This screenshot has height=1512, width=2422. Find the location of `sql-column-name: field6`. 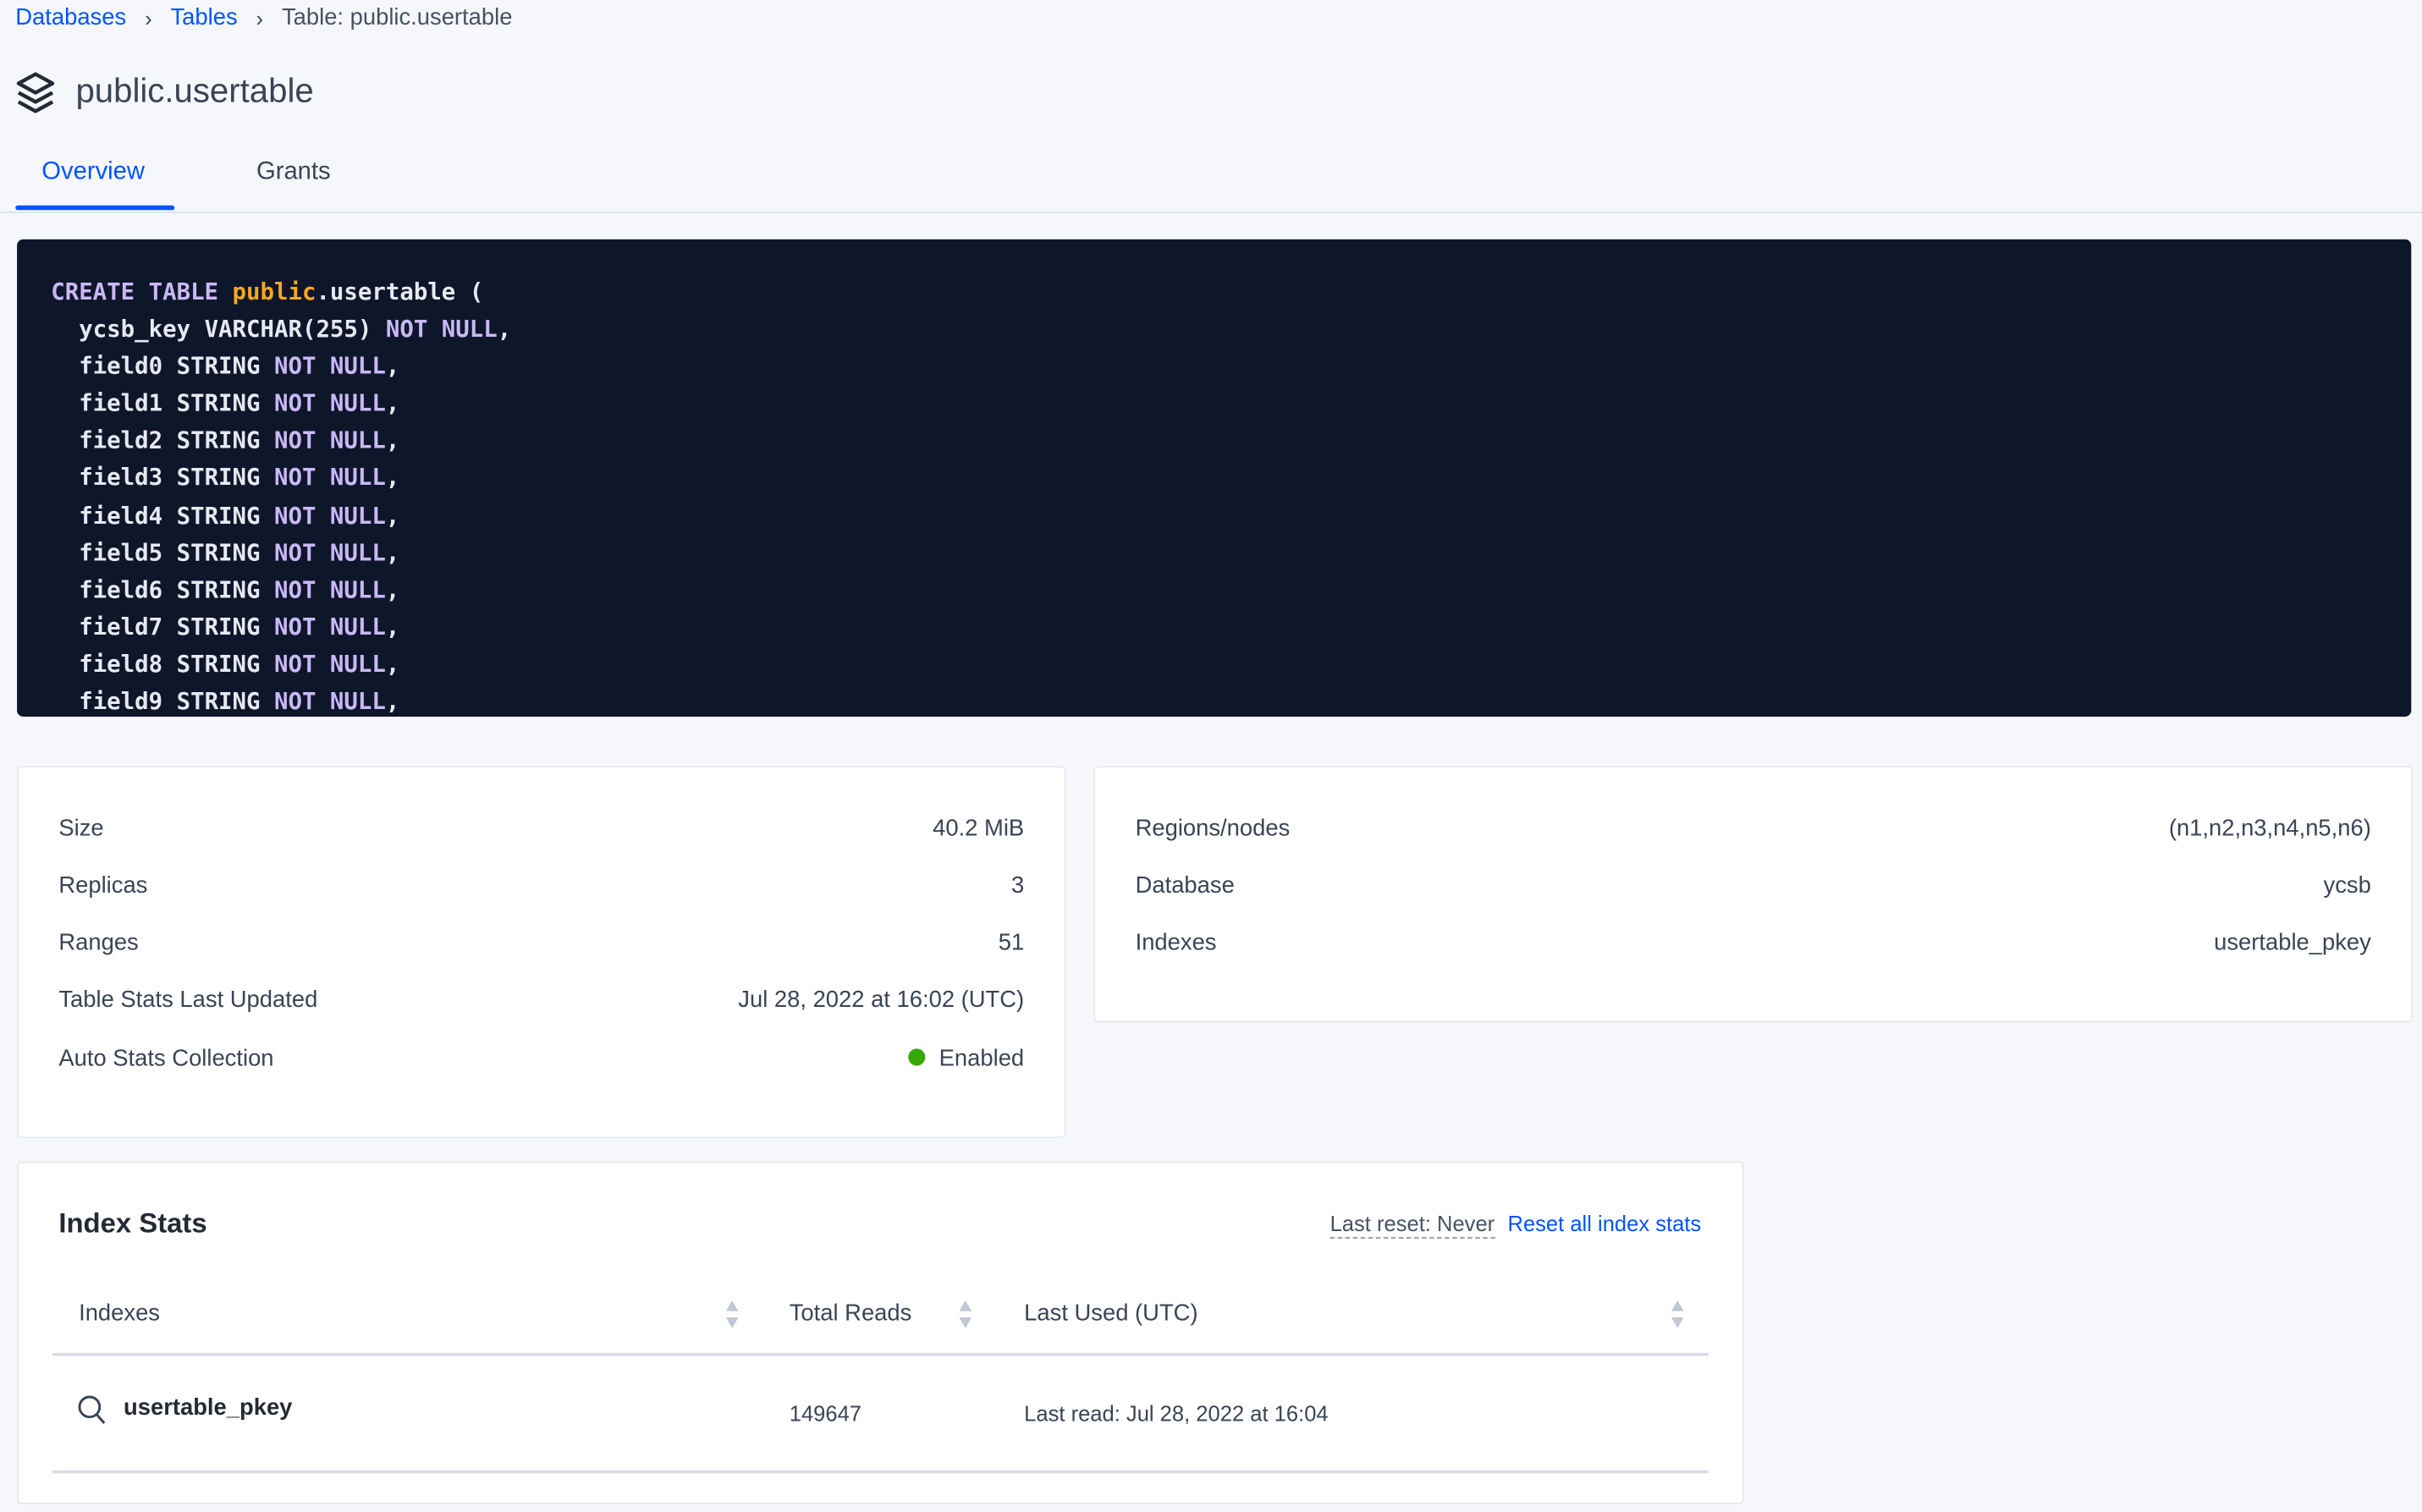

sql-column-name: field6 is located at coordinates (121, 589).